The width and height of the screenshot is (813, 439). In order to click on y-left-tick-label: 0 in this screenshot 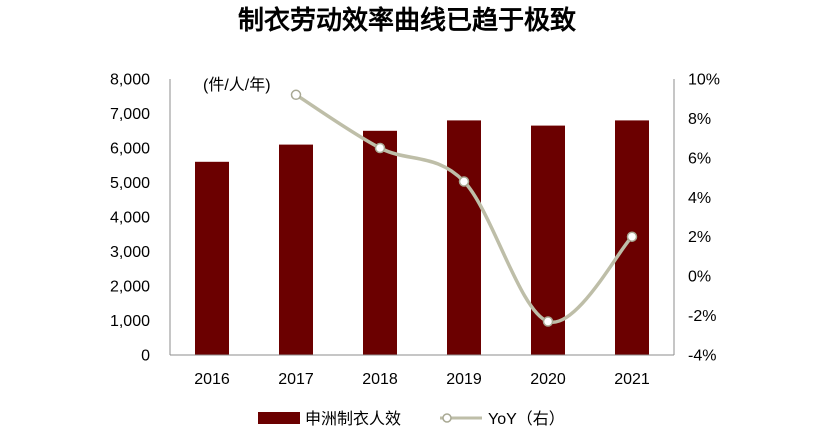, I will do `click(145, 356)`.